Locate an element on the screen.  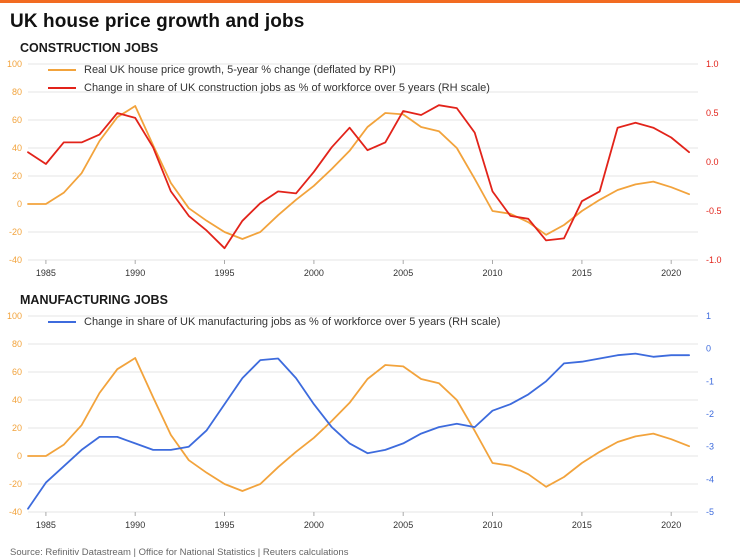
svg-text: -4 is located at coordinates (710, 479).